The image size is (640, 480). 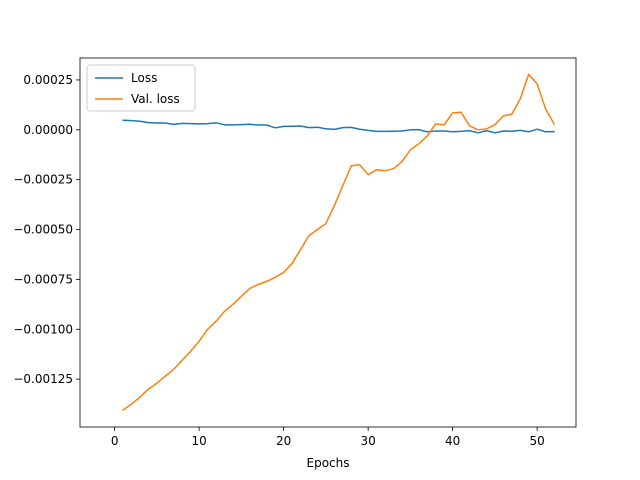 What do you see at coordinates (144, 78) in the screenshot?
I see `legend-label: Loss` at bounding box center [144, 78].